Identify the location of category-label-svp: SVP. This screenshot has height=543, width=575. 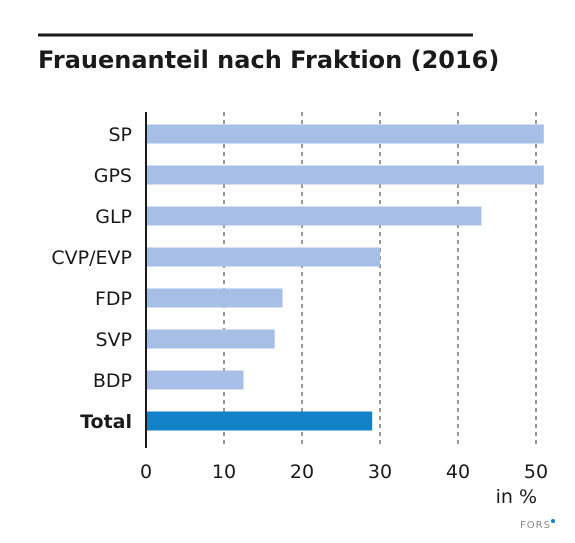
(113, 340).